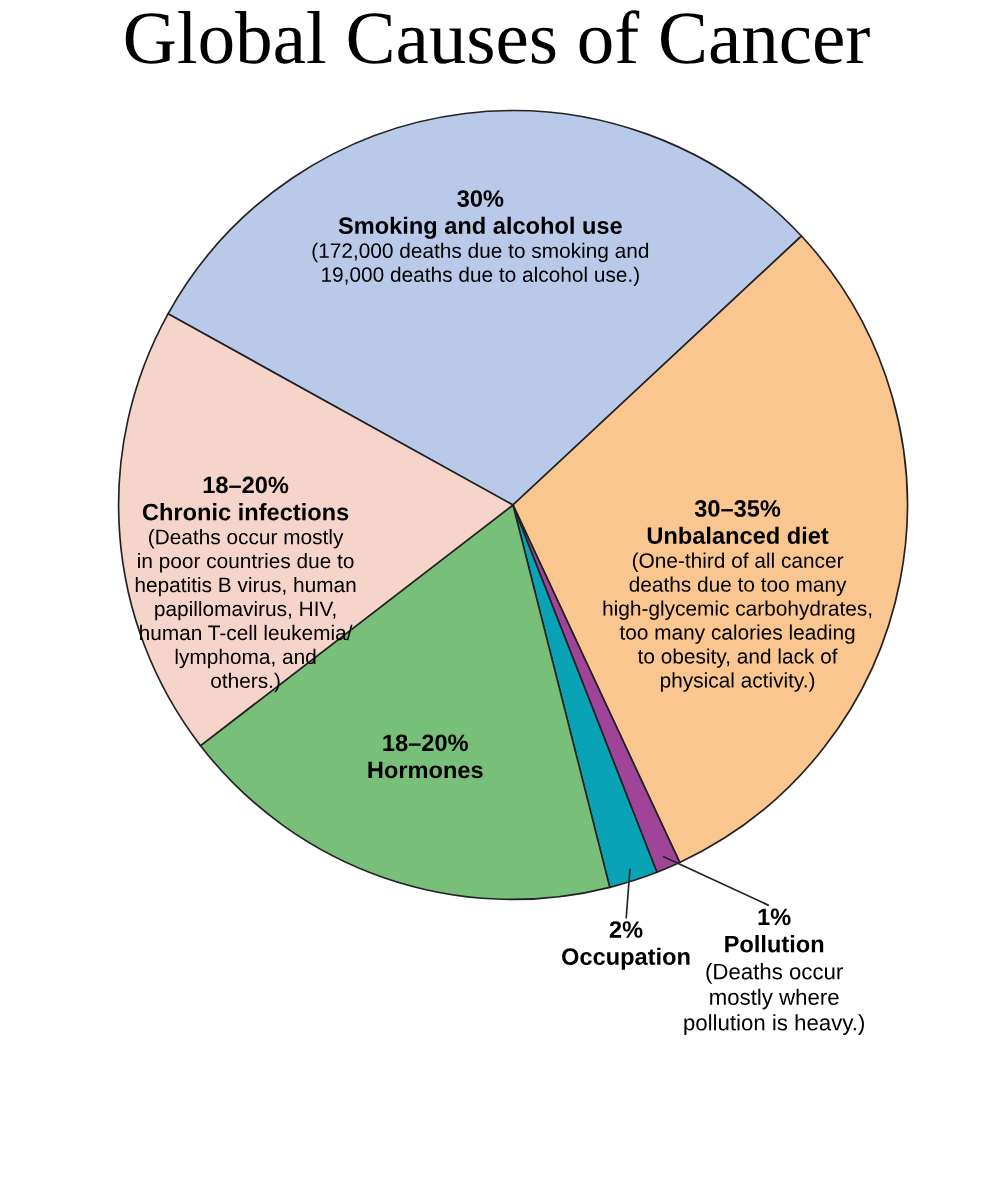  What do you see at coordinates (738, 535) in the screenshot?
I see `slice-label: Unbalanced diet` at bounding box center [738, 535].